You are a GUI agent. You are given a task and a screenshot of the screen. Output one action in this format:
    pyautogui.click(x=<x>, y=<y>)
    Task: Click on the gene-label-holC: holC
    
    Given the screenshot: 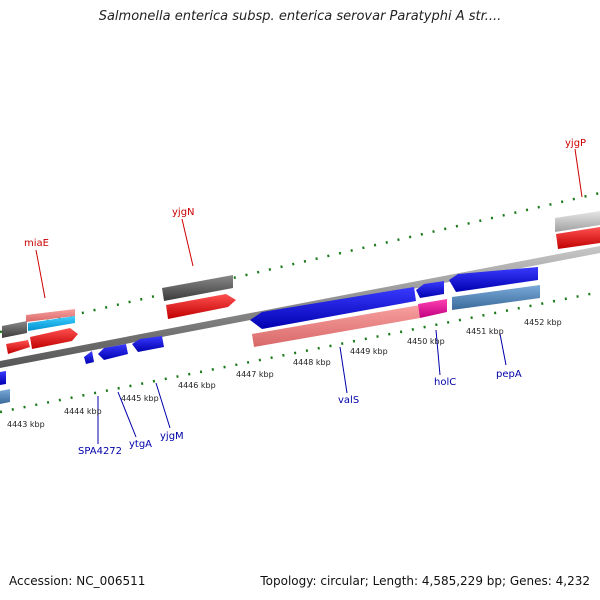 What is the action you would take?
    pyautogui.click(x=445, y=382)
    